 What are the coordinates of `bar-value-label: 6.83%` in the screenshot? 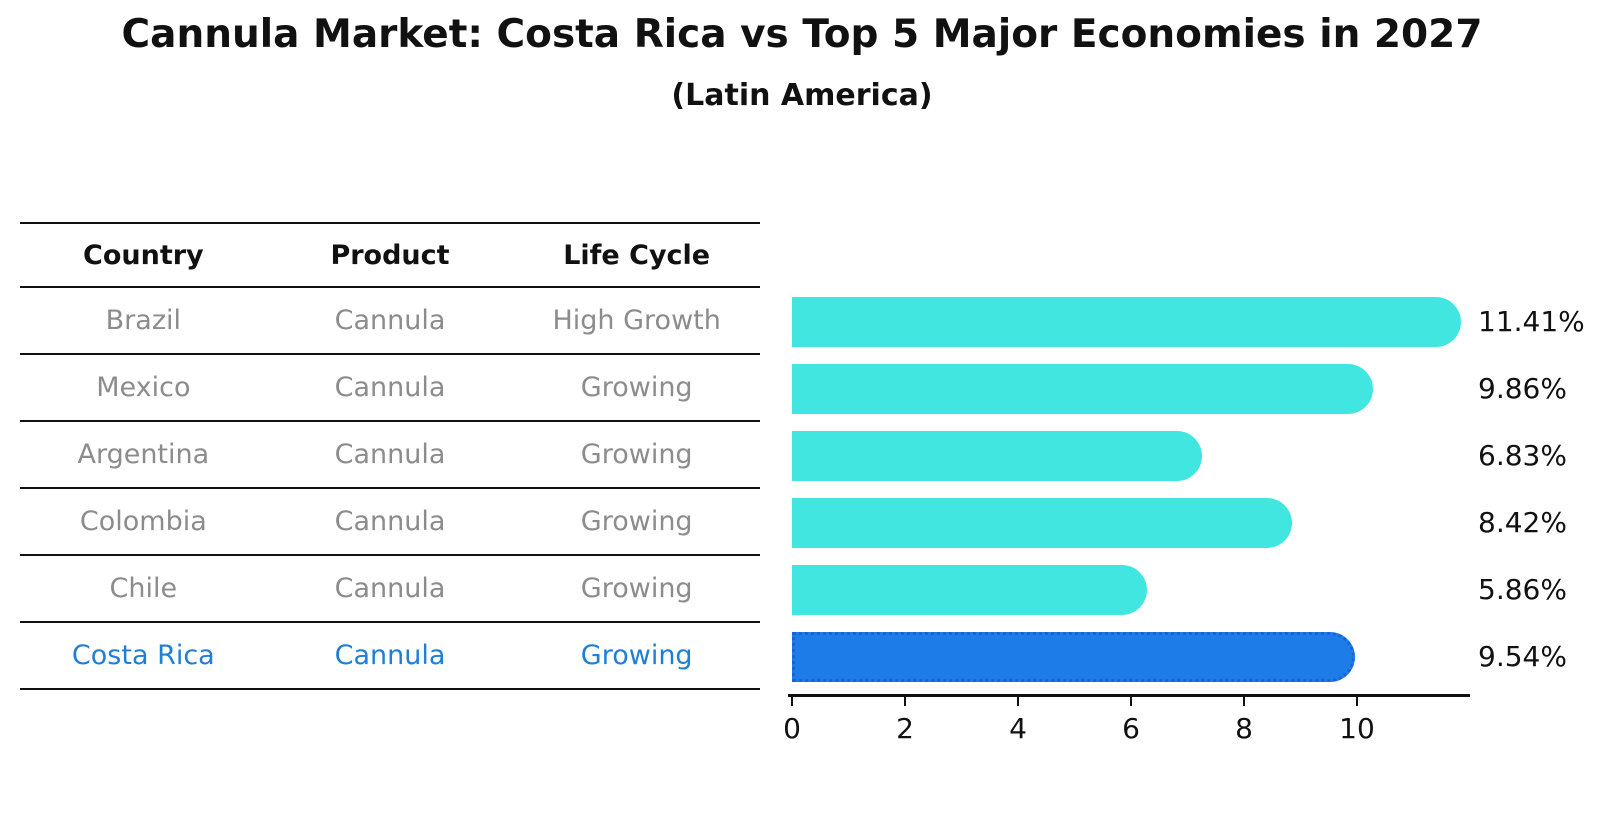 It's located at (1522, 455).